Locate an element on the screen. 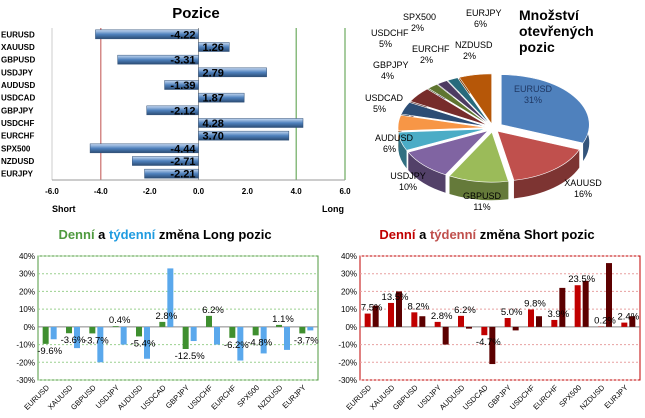 The height and width of the screenshot is (418, 645). data-label: 8.2% is located at coordinates (419, 306).